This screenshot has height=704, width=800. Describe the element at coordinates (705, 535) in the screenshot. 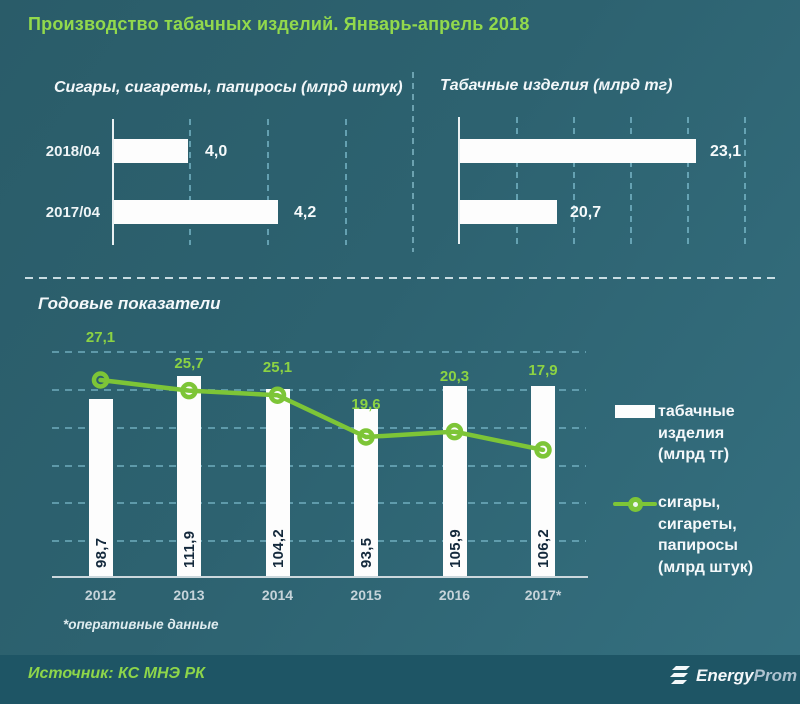

I see `legend-line-label: сигары, сигареты, папиросы (млрд штук)` at that location.